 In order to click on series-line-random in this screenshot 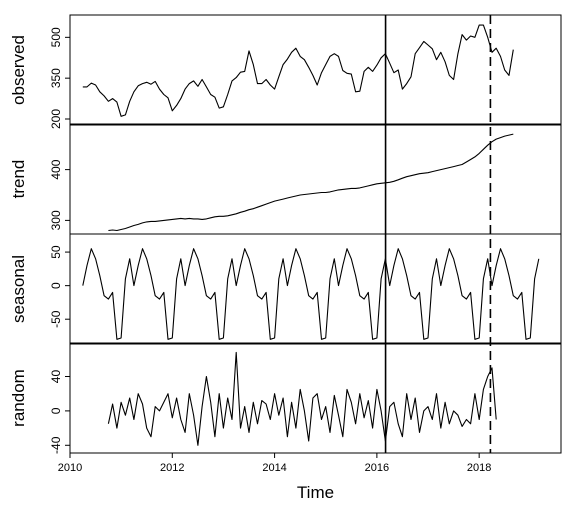, I will do `click(302, 398)`.